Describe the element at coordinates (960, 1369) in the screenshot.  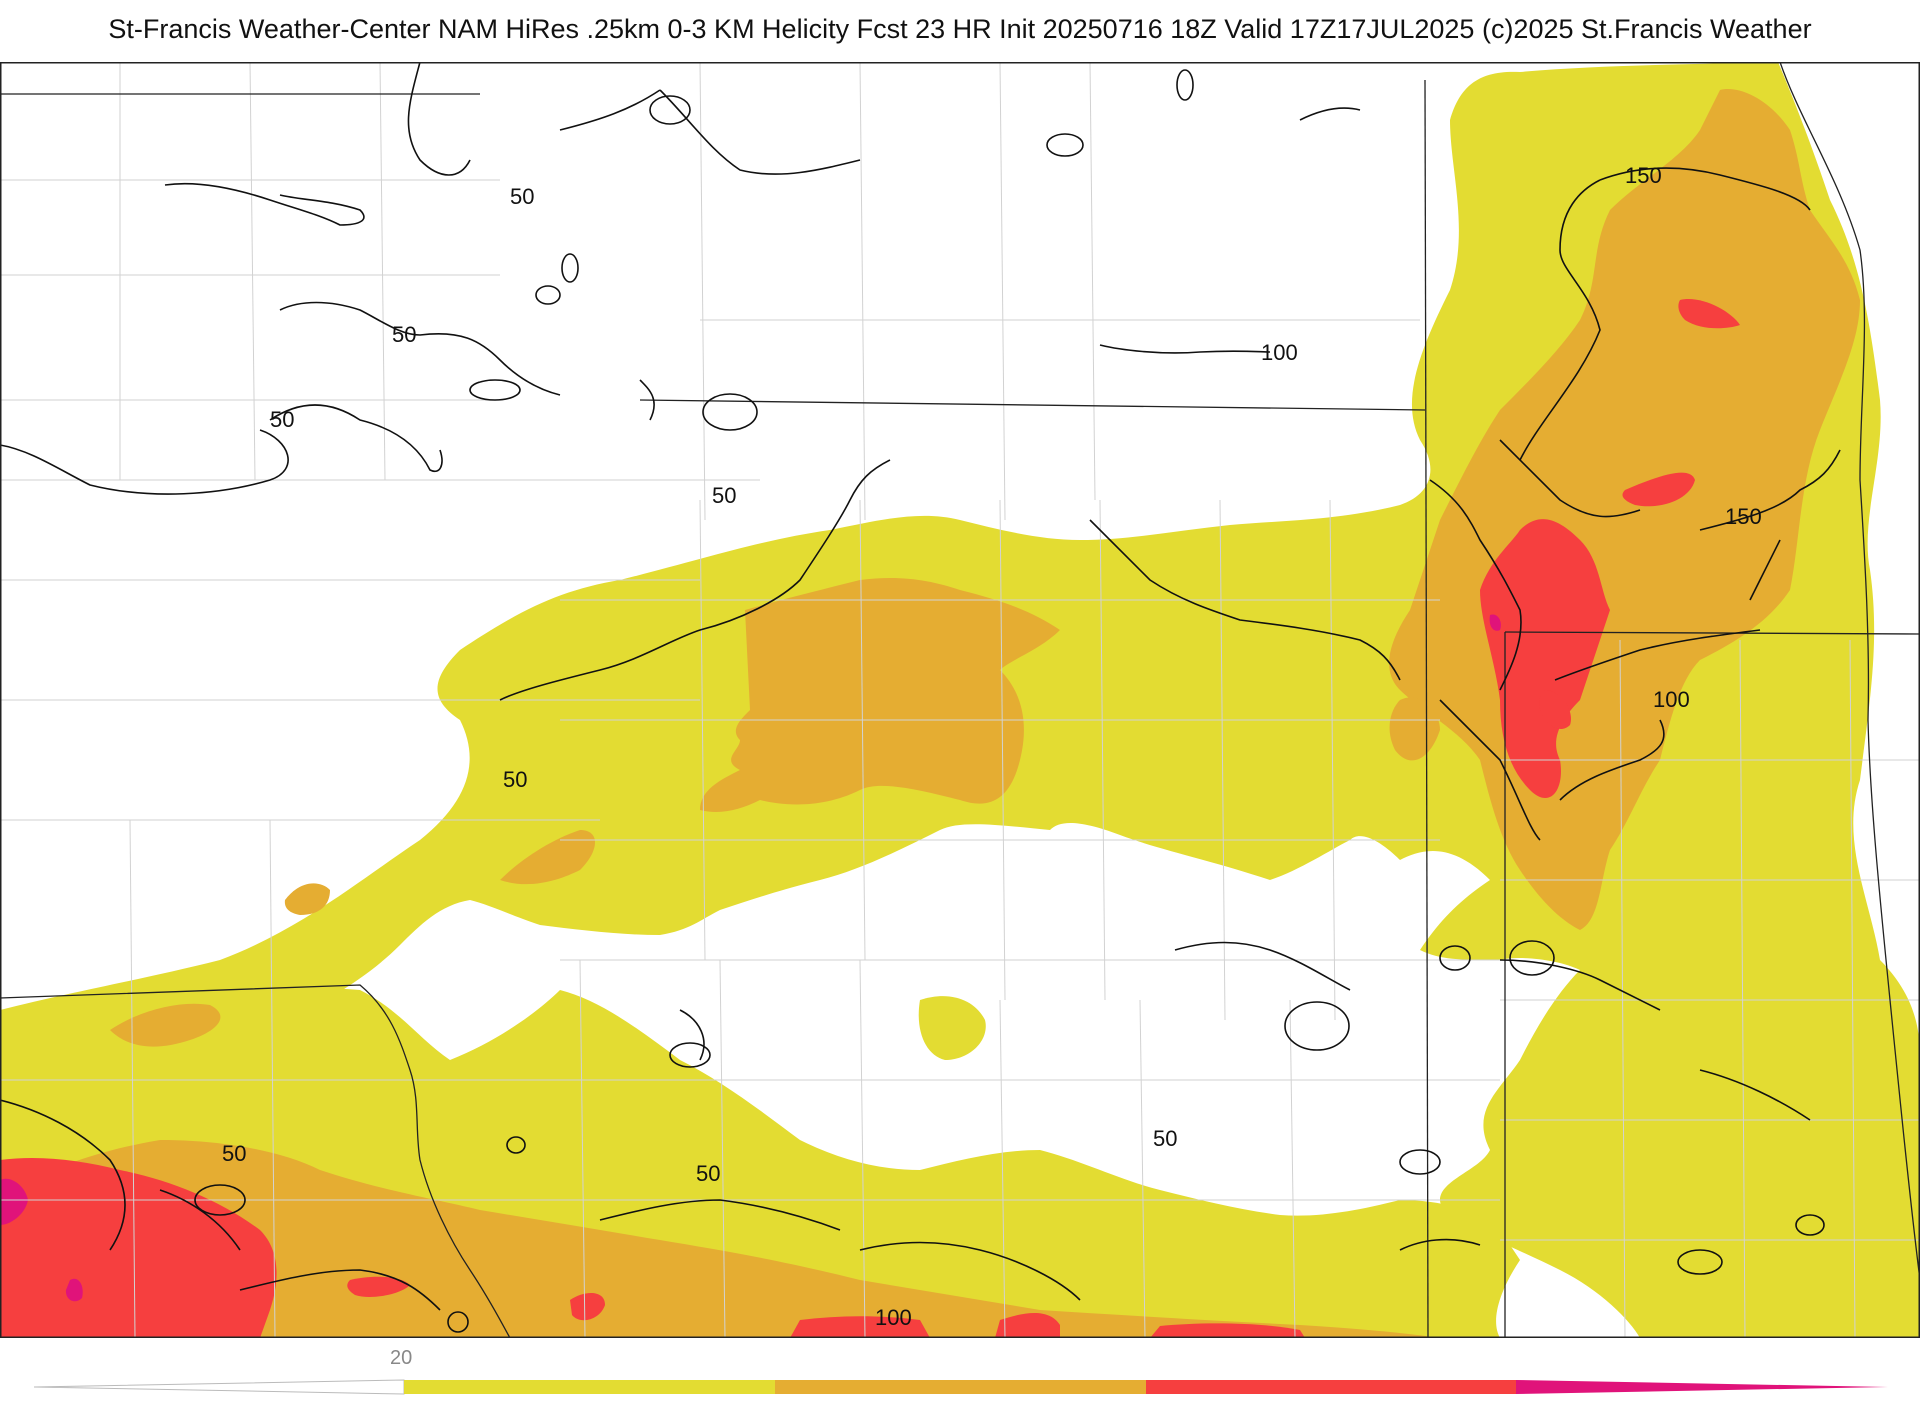
I see `colorbar: 20` at that location.